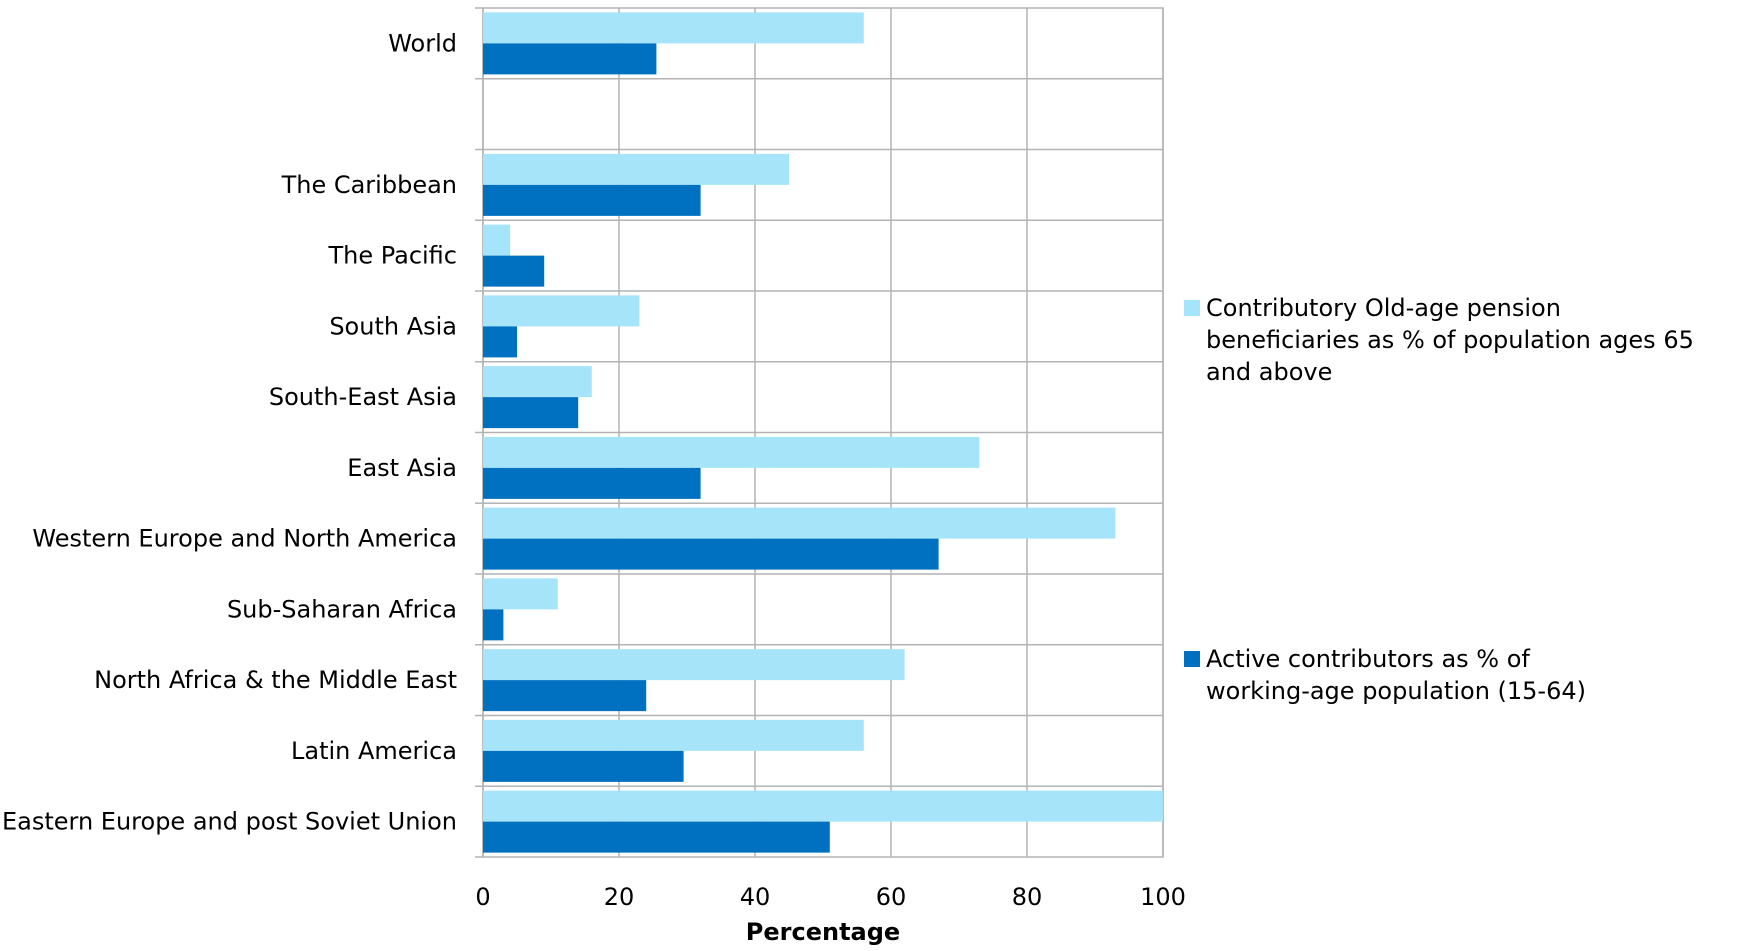 Image resolution: width=1758 pixels, height=951 pixels. Describe the element at coordinates (275, 680) in the screenshot. I see `category-label: North Africa & the Middle East` at that location.